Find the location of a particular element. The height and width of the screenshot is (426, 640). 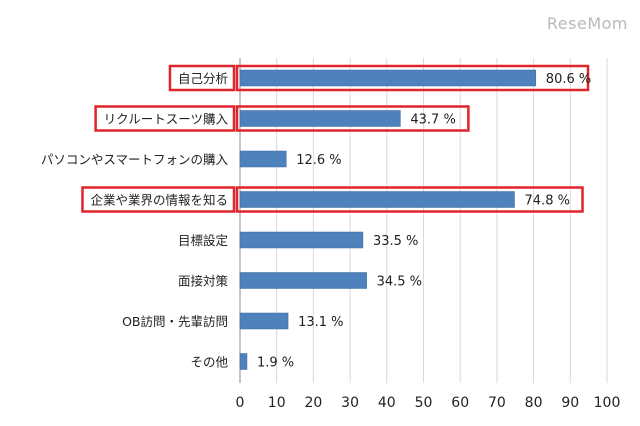

category-label: 企業や業界の情報を知る is located at coordinates (159, 200).